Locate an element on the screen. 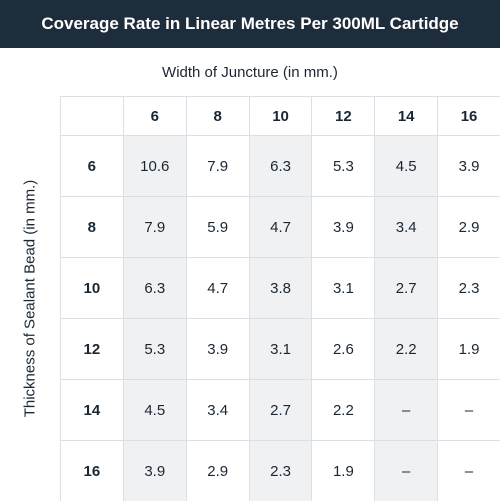  row-header: 6 is located at coordinates (92, 166).